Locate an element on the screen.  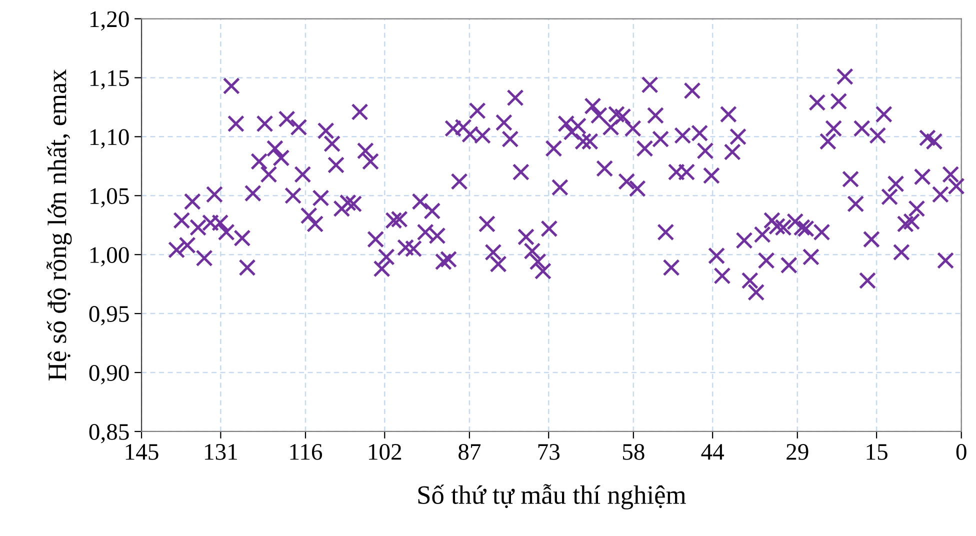
x-axis-title: Số thứ tự mẫu thí nghiệm is located at coordinates (552, 497).